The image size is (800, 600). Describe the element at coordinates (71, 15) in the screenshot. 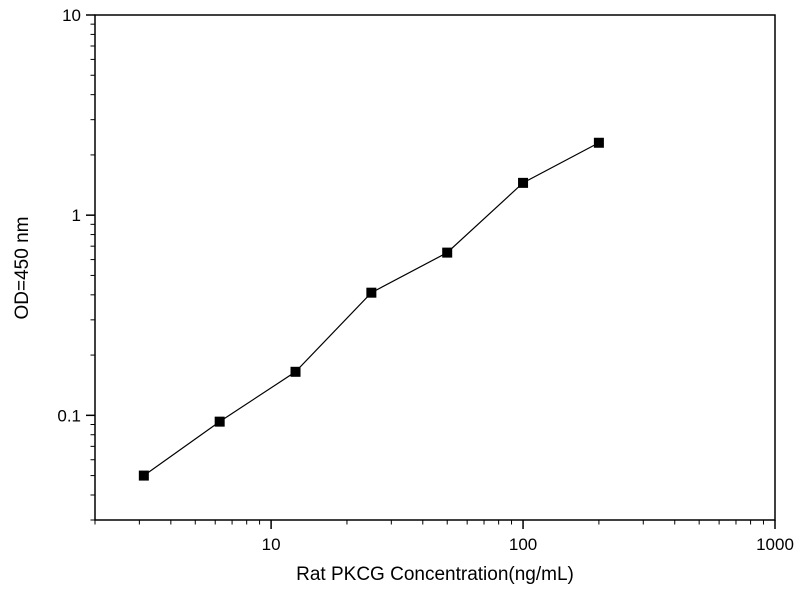

I see `y-tick-label: 10` at that location.